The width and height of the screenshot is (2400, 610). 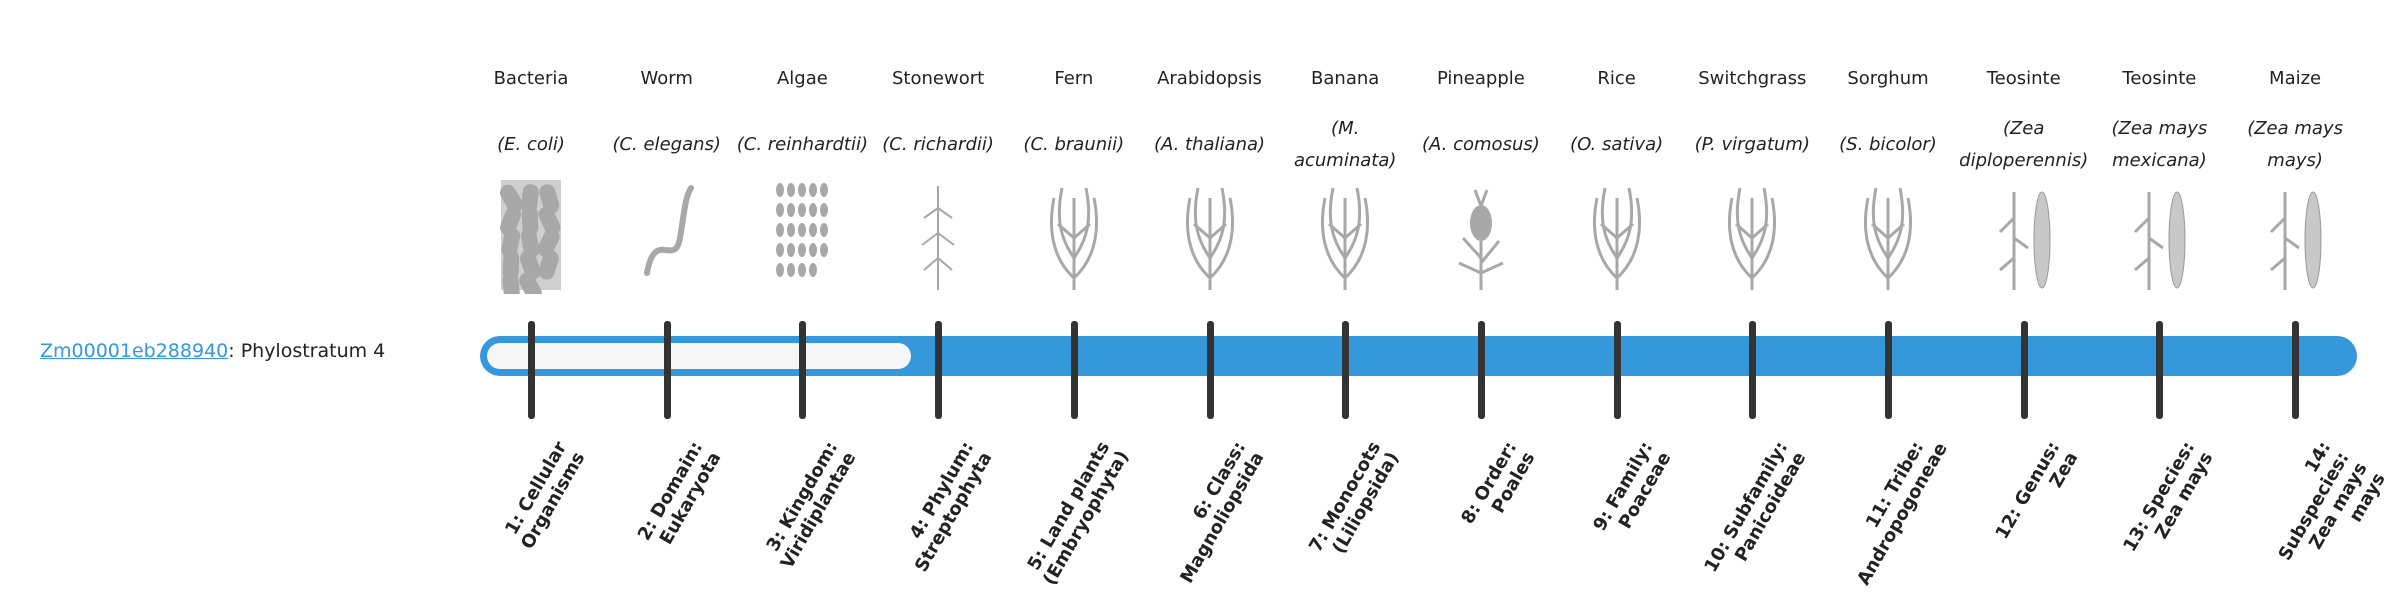 I want to click on organism-latin-name: (C. reinhardtii), so click(x=802, y=145).